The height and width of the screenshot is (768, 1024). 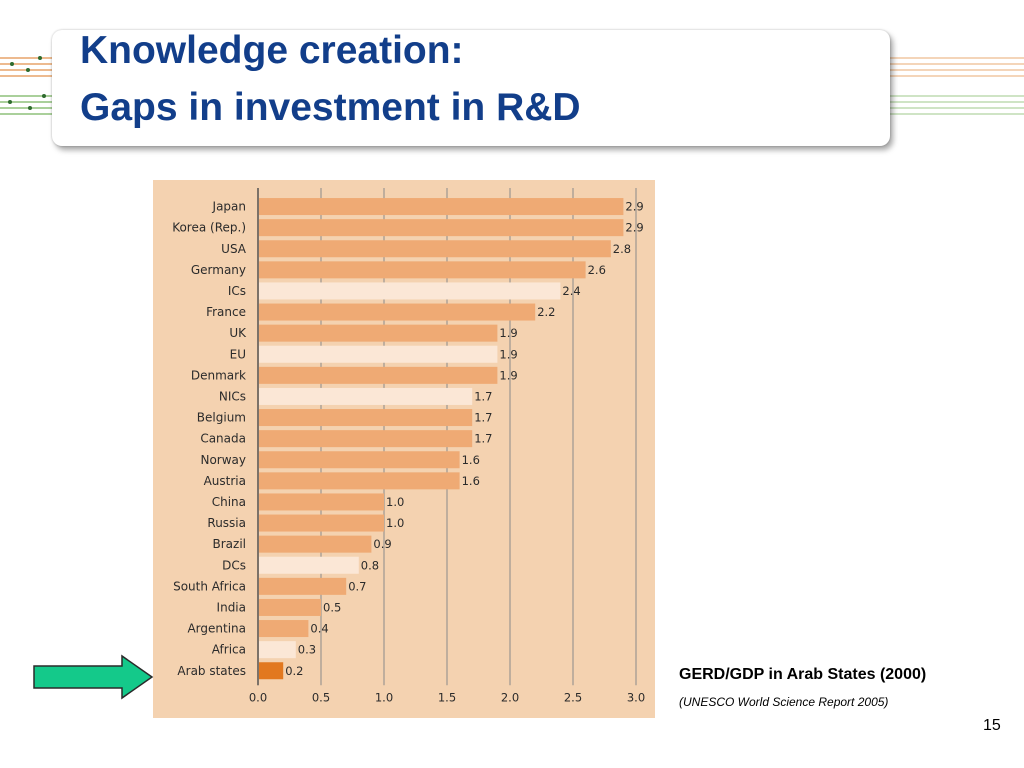 What do you see at coordinates (382, 544) in the screenshot?
I see `value-label: 0.9` at bounding box center [382, 544].